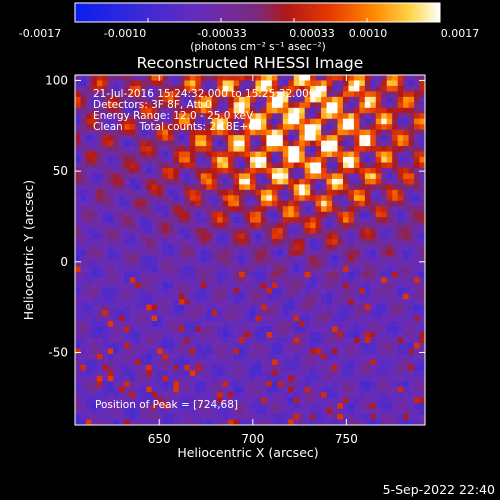  Describe the element at coordinates (346, 439) in the screenshot. I see `x-tick-label: 750` at that location.